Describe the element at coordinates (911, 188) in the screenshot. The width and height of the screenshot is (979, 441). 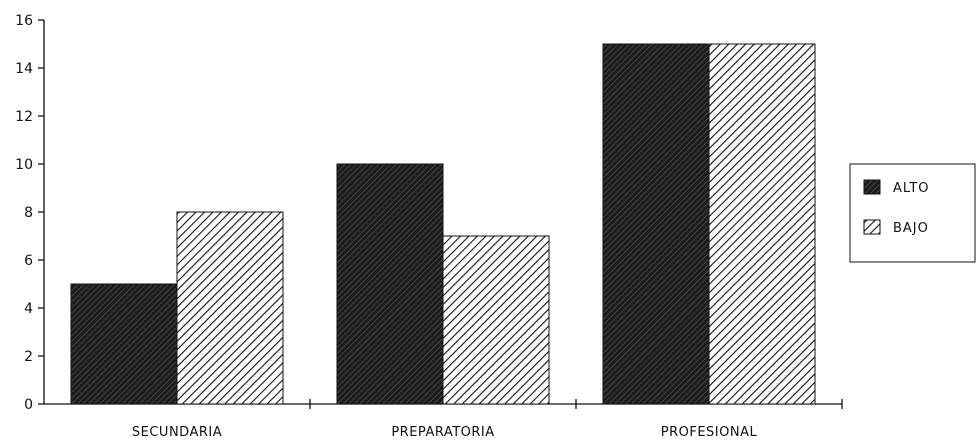
I see `legend-label-alto: ALTO` at that location.